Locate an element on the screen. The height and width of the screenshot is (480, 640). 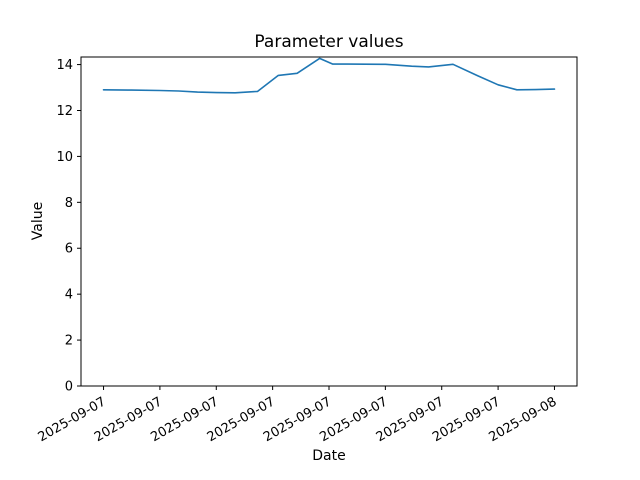
y-tick-label: 0 is located at coordinates (69, 387).